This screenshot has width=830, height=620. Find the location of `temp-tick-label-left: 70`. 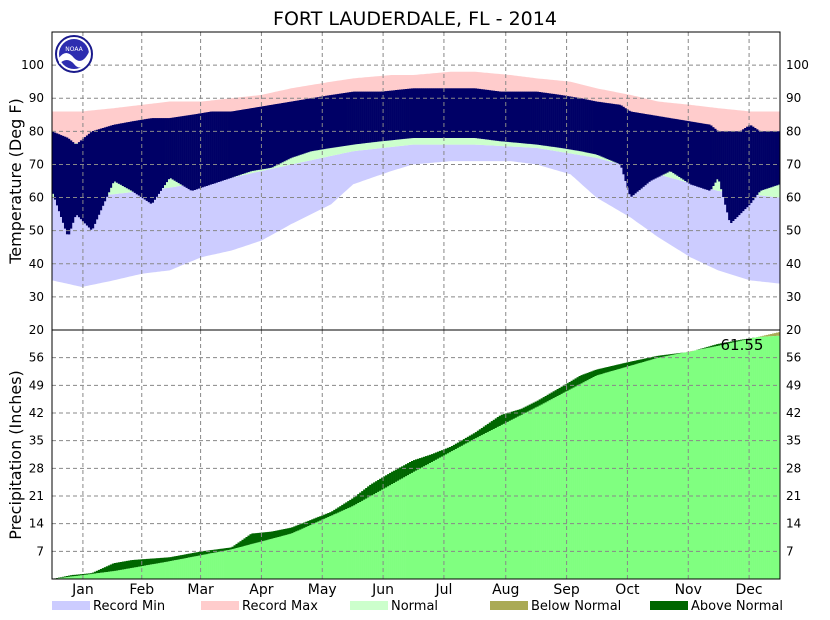

temp-tick-label-left: 70 is located at coordinates (36, 164).